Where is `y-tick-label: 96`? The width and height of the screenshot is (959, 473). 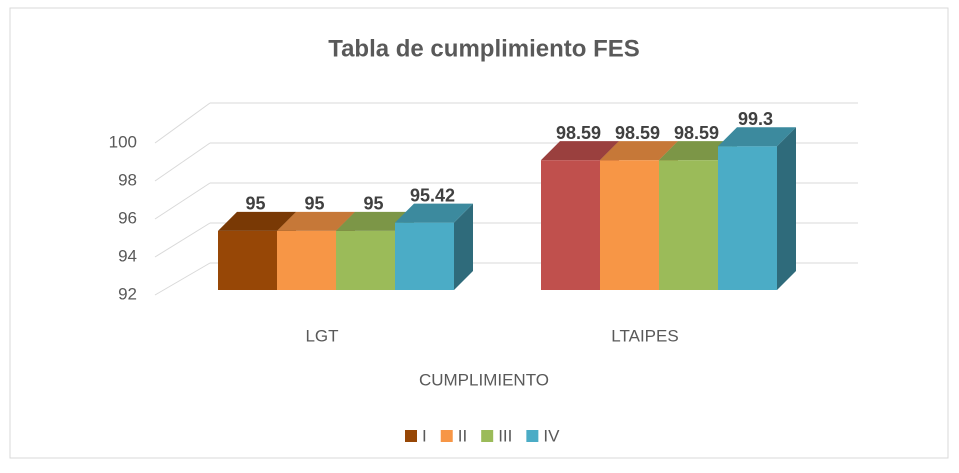
y-tick-label: 96 is located at coordinates (127, 217).